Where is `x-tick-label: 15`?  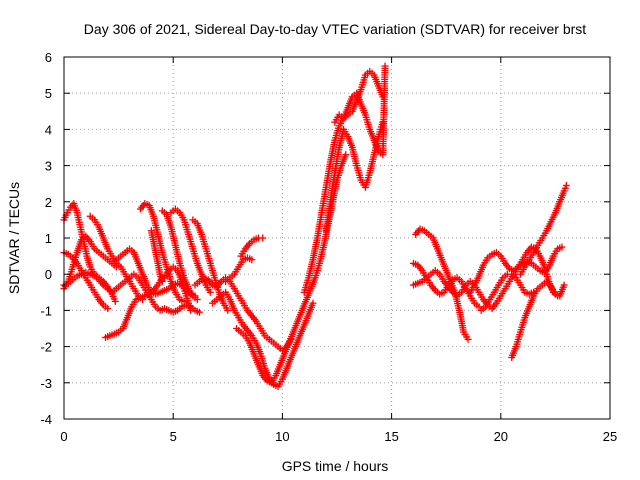 x-tick-label: 15 is located at coordinates (391, 436).